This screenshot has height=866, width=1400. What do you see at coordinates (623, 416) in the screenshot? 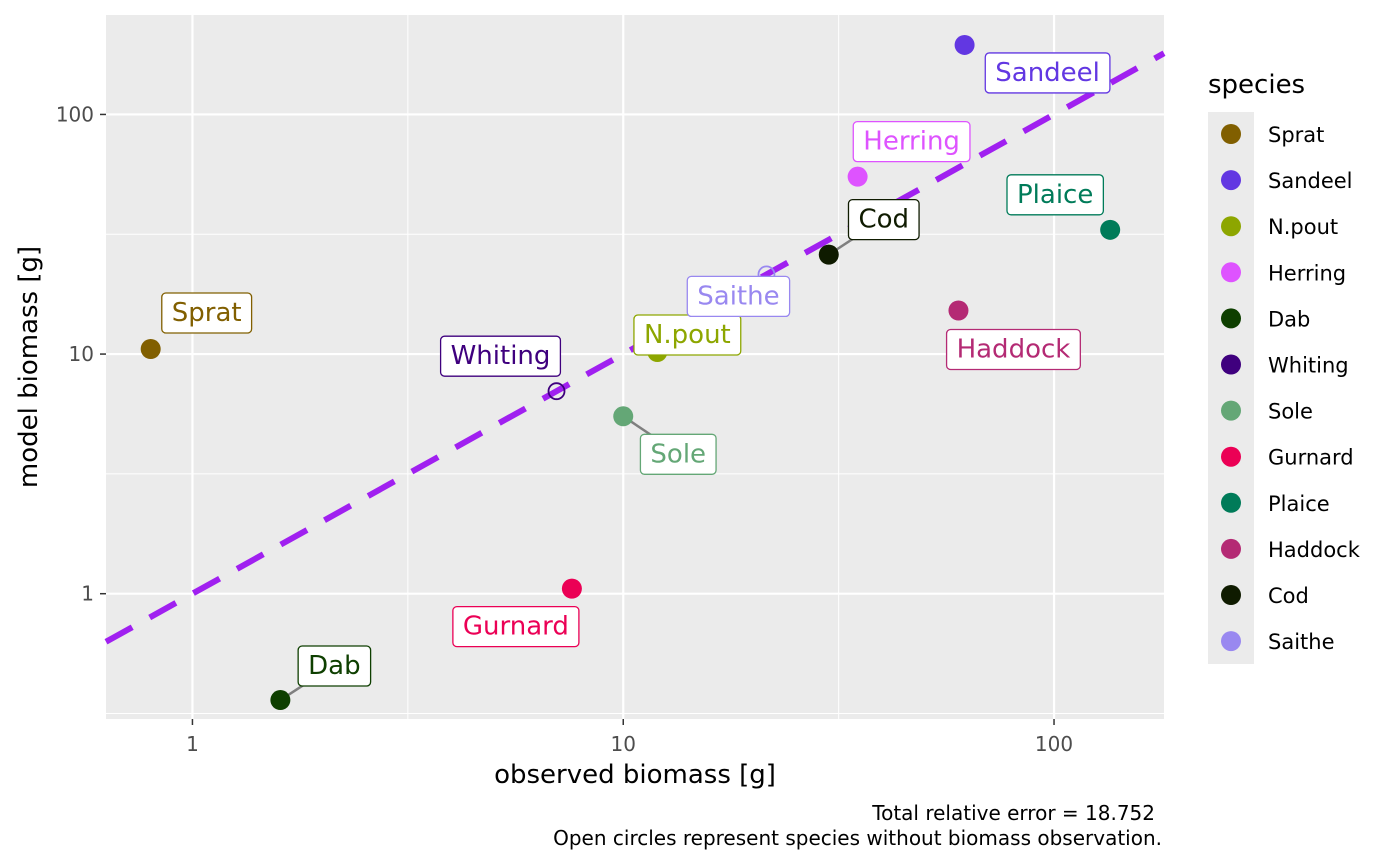
I see `point-sole` at bounding box center [623, 416].